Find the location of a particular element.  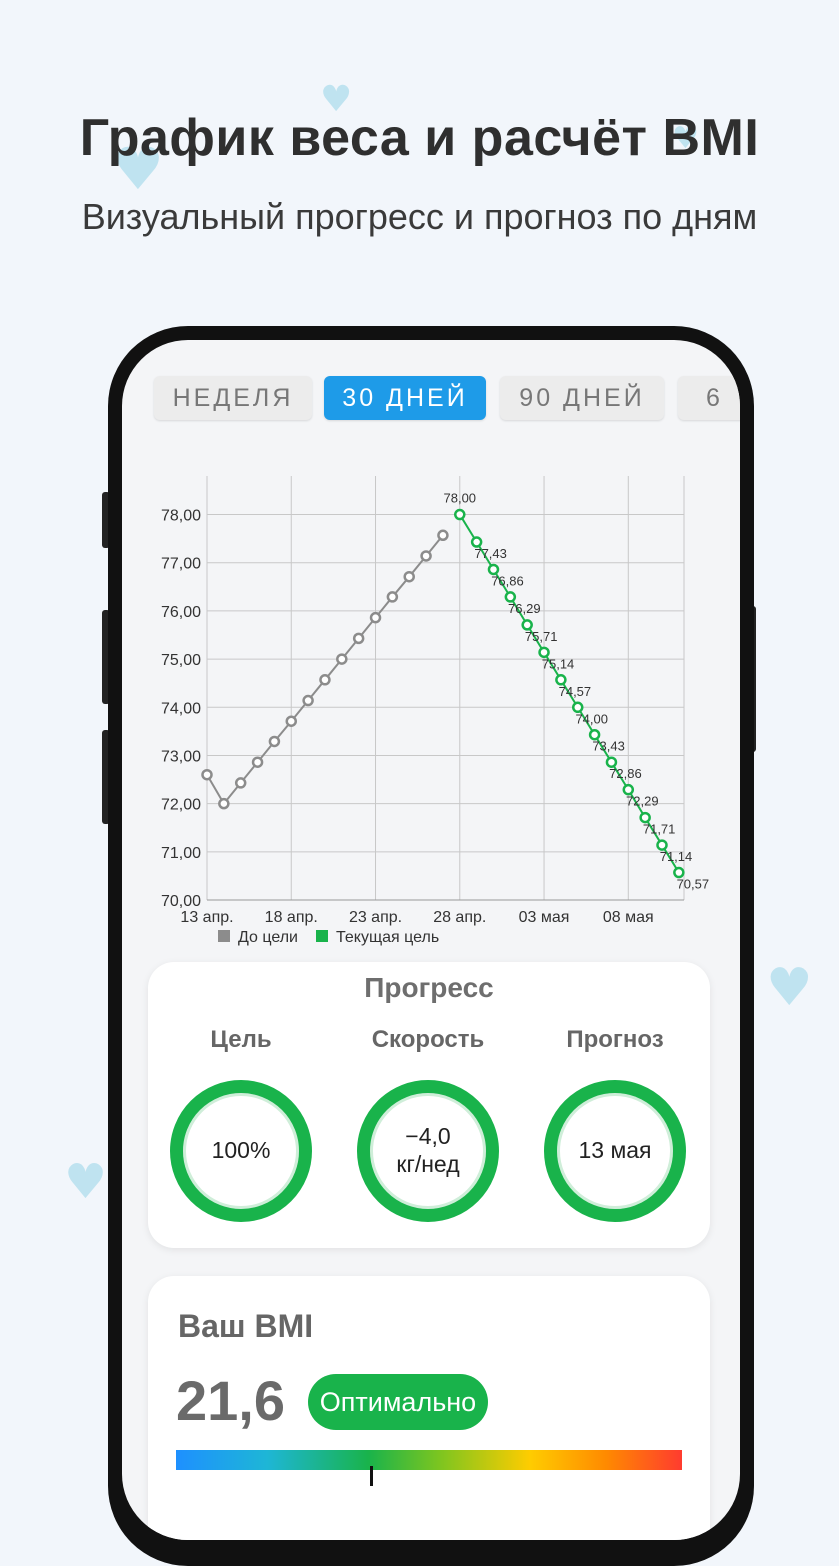

x-tick-label: 28 апр. is located at coordinates (459, 917).